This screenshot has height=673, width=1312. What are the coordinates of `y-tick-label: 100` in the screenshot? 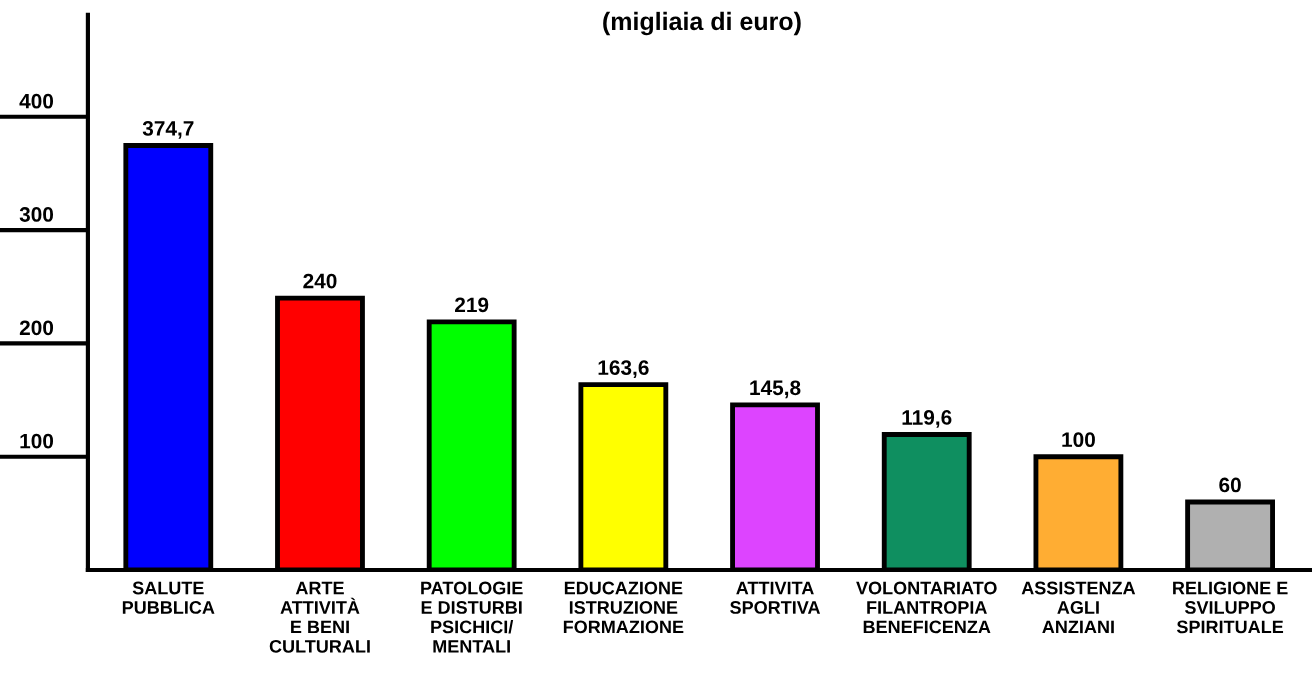 It's located at (37, 441).